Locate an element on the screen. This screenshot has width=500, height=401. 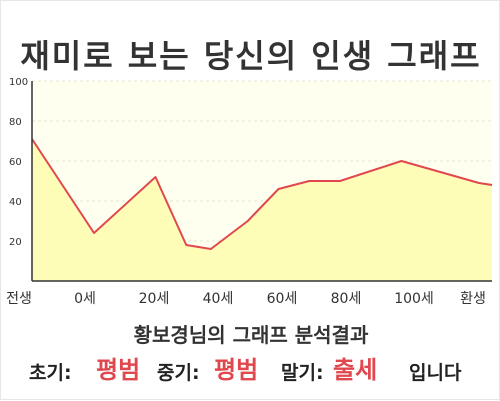
x-tick-label: 100세 is located at coordinates (414, 299).